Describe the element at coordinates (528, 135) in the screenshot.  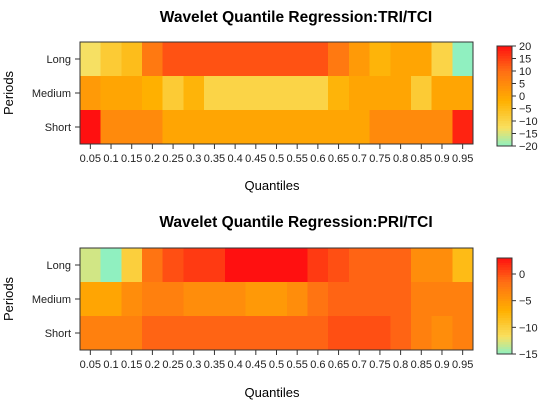
I see `colorbar-tick-label: −15` at that location.